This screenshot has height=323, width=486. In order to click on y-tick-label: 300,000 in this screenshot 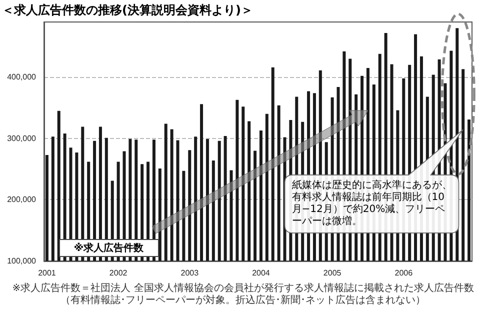, I will do `click(22, 138)`.